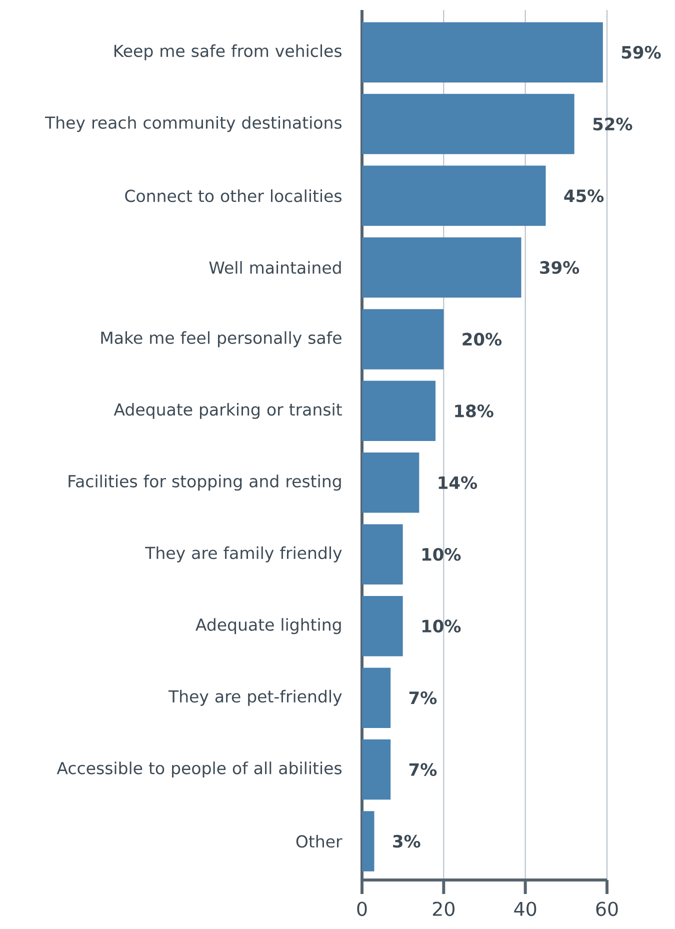 This screenshot has height=929, width=675. I want to click on y-tick-label: Make me feel personally safe, so click(221, 339).